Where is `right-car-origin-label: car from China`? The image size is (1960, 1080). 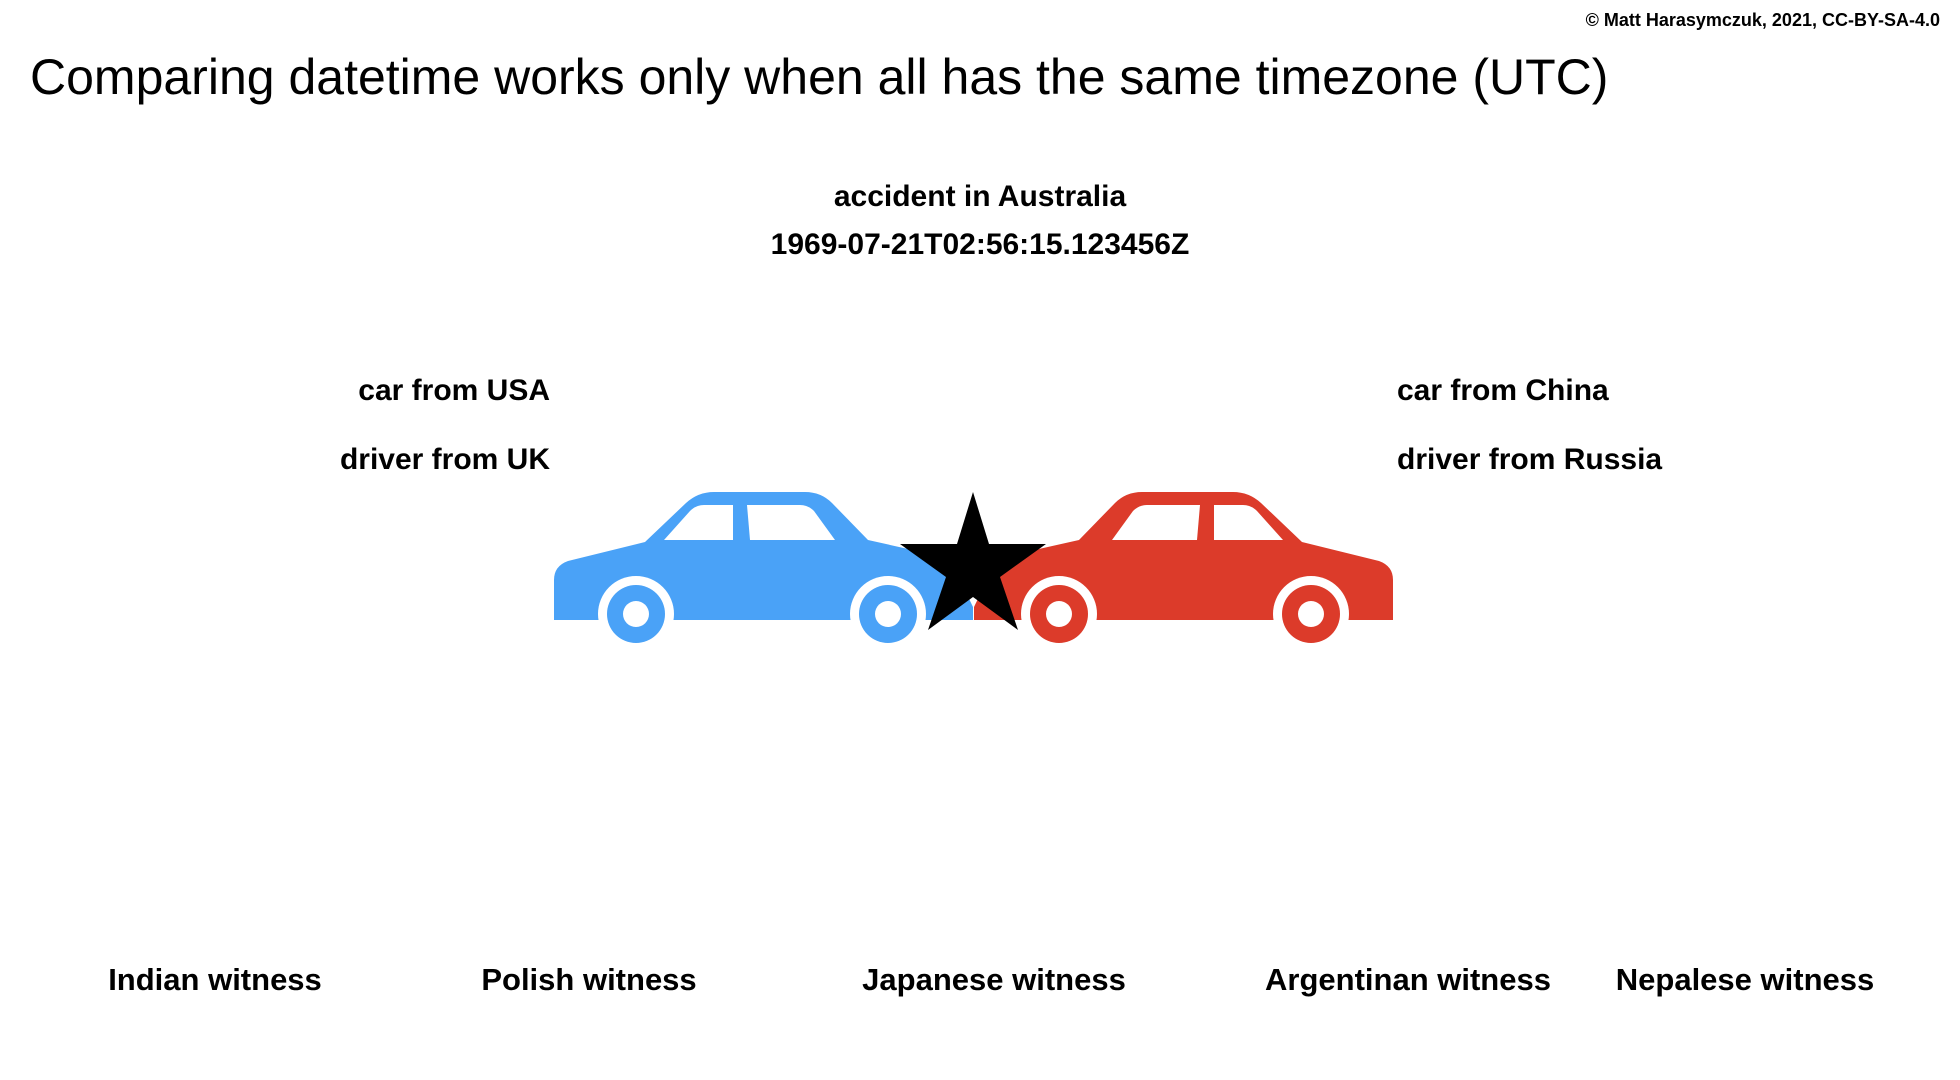
right-car-origin-label: car from China is located at coordinates (1503, 390).